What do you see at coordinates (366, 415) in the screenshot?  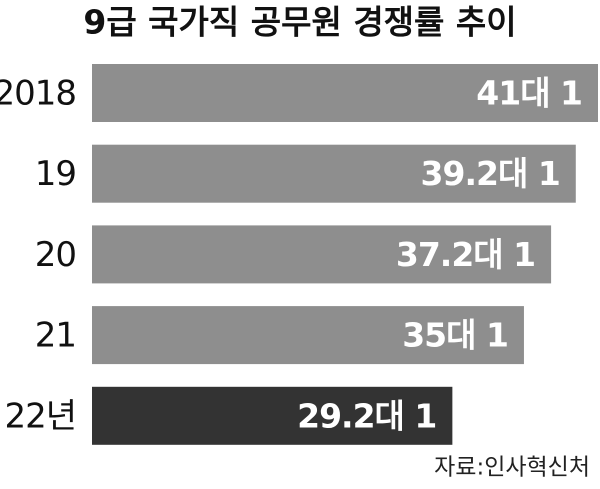 I see `value-label: 29.2대 1` at bounding box center [366, 415].